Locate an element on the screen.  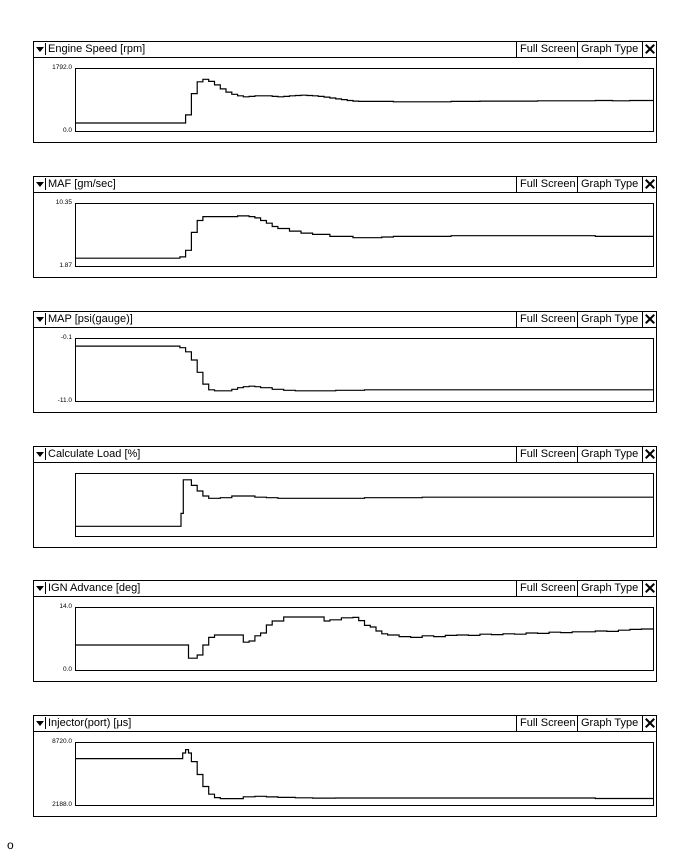
panel-title: Calculate Load [%] is located at coordinates (94, 454).